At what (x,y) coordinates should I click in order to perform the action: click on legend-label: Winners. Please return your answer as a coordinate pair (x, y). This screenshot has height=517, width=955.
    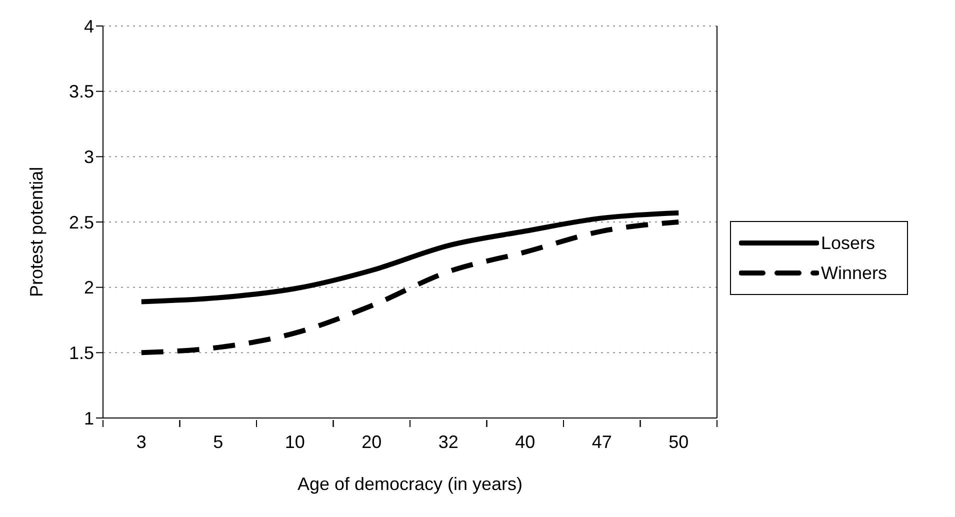
    Looking at the image, I should click on (854, 273).